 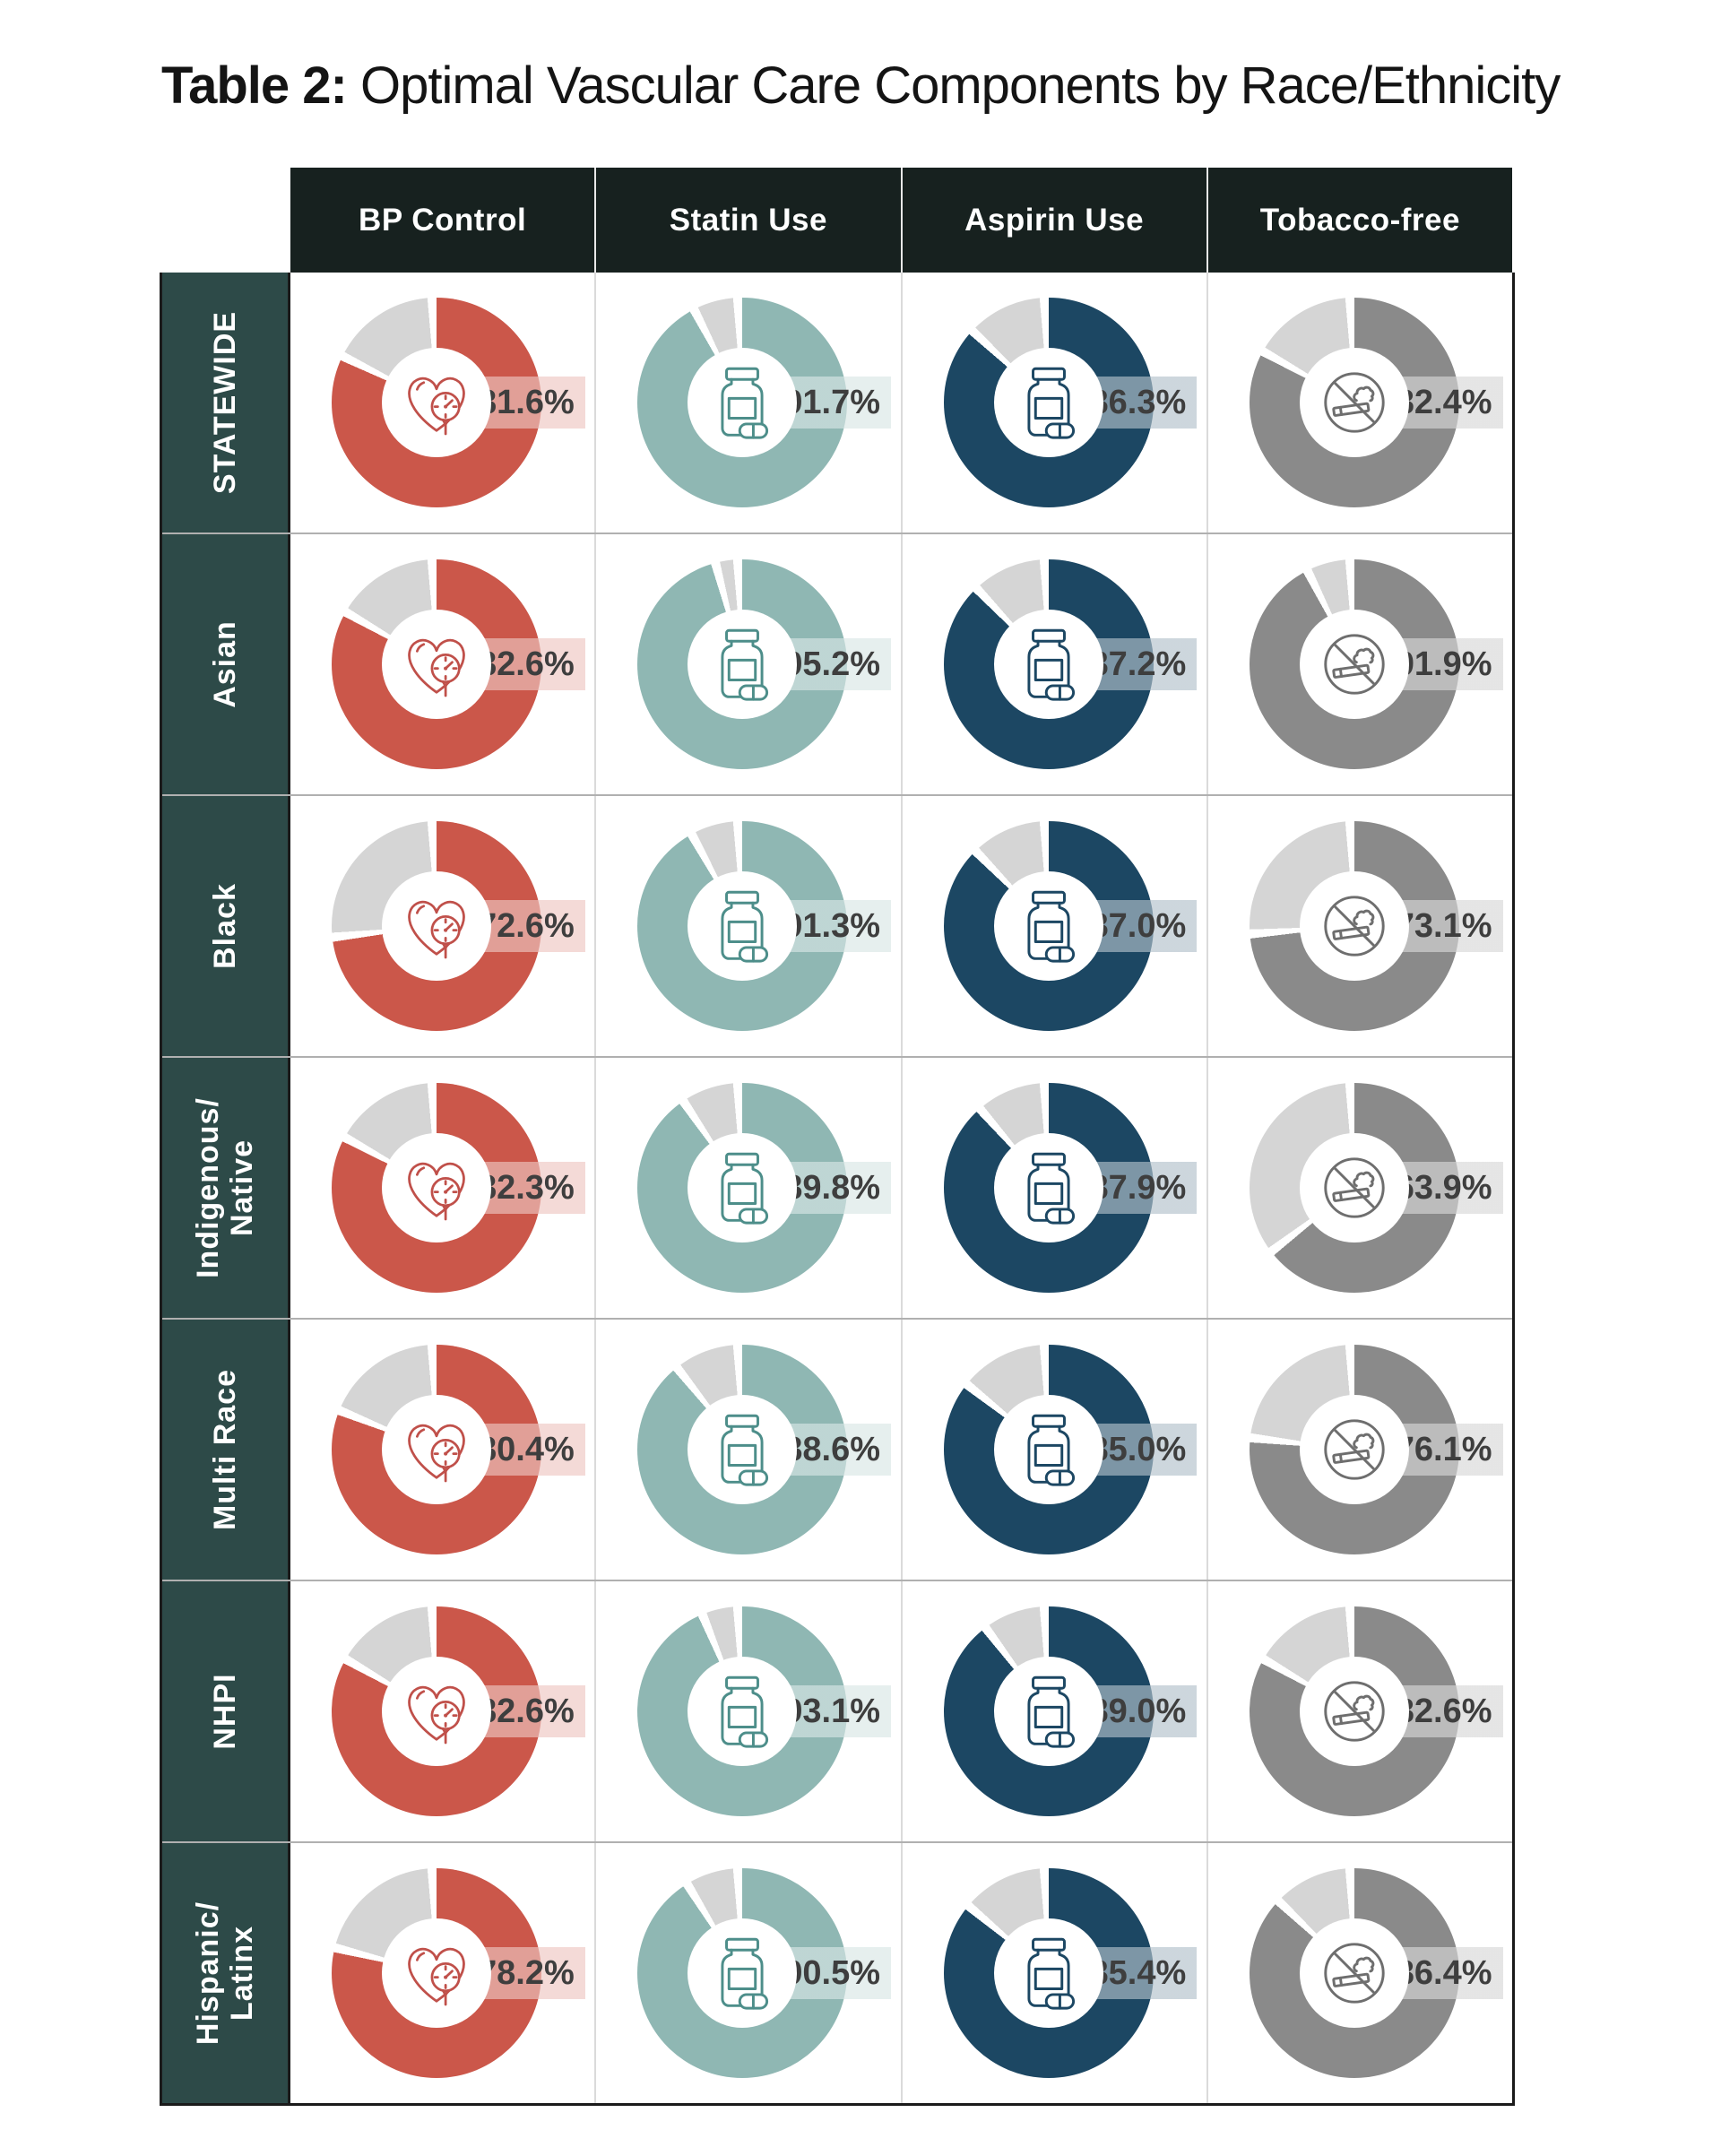 I want to click on percent-band: 89.0%, so click(x=1143, y=1711).